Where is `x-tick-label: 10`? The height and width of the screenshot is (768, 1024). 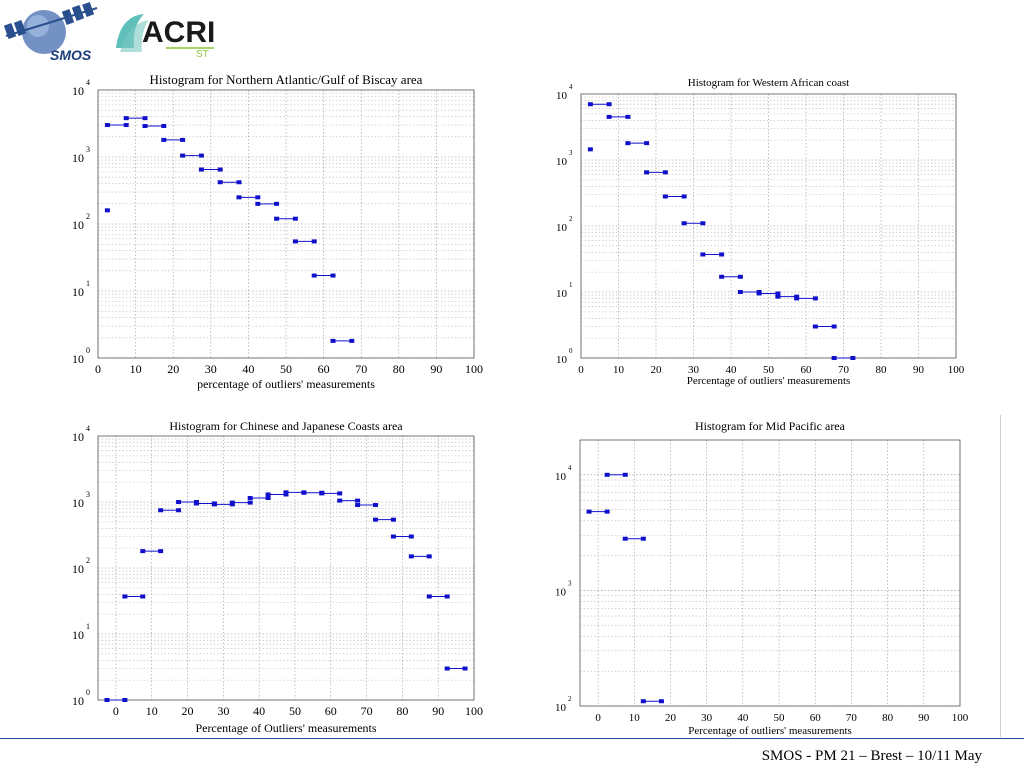 x-tick-label: 10 is located at coordinates (136, 369).